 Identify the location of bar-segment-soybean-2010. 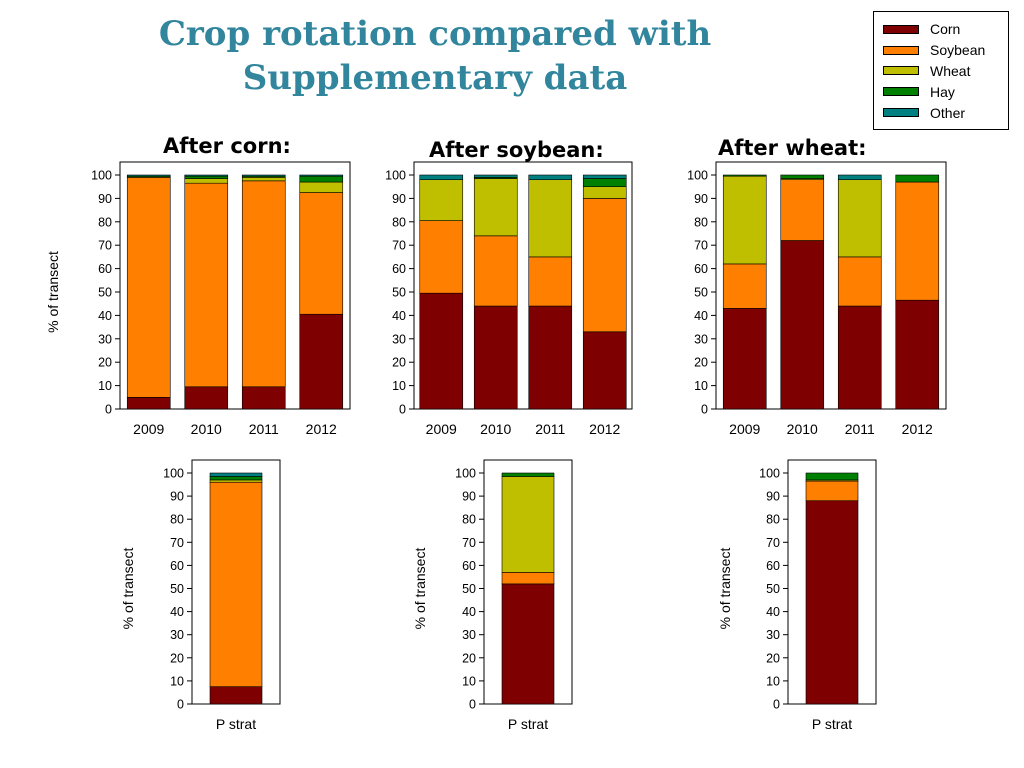
(802, 210).